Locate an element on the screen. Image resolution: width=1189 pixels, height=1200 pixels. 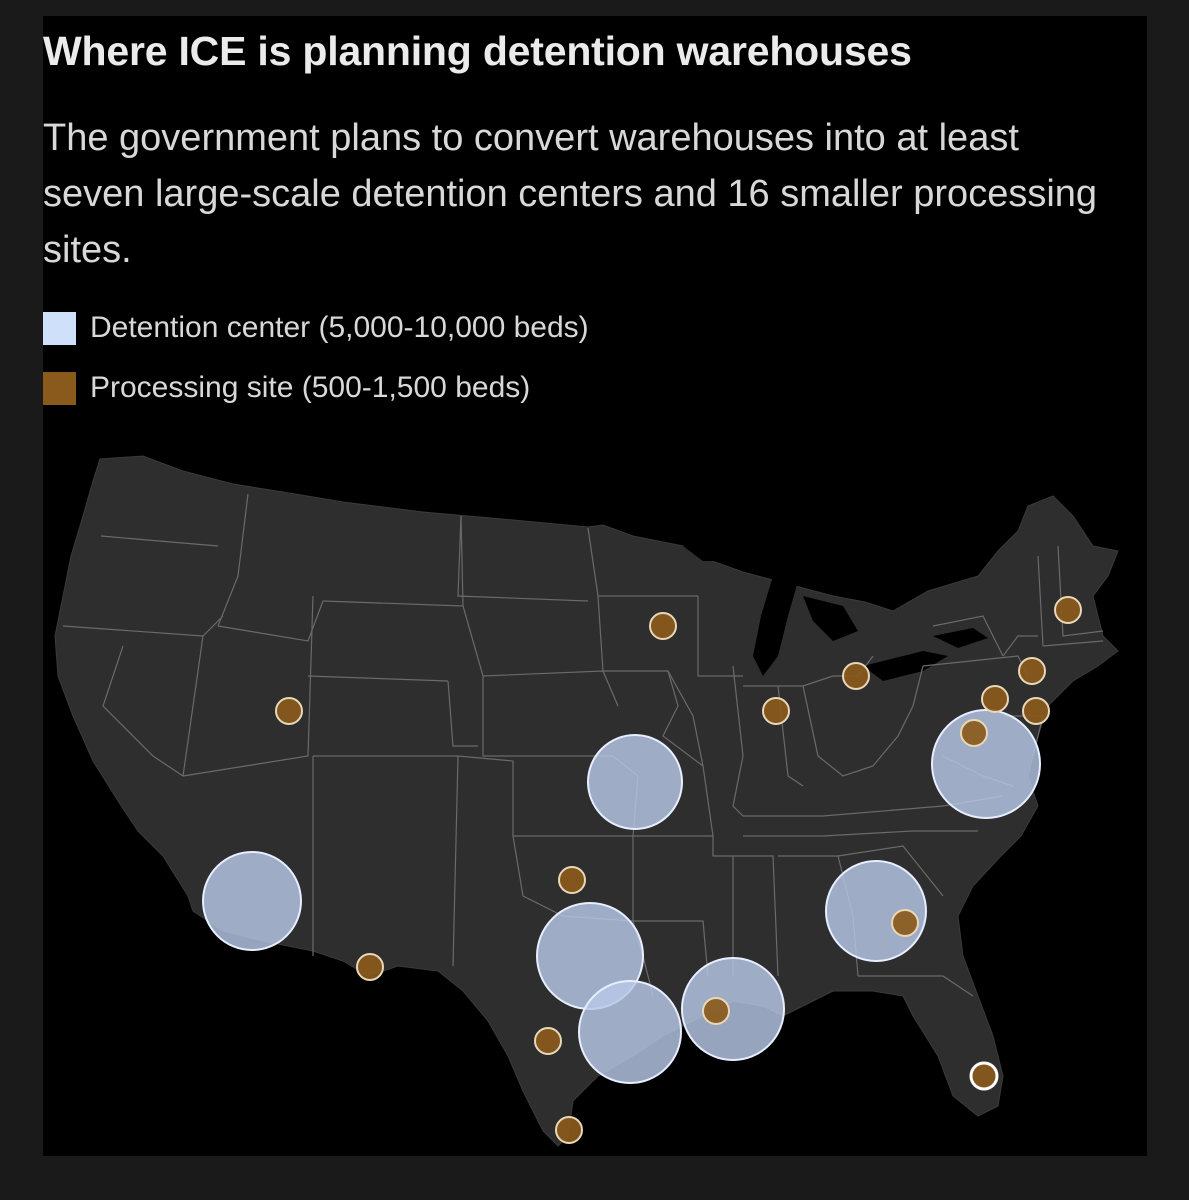
legend-item-processing: Processing site (500-1,500 beds) is located at coordinates (286, 388).